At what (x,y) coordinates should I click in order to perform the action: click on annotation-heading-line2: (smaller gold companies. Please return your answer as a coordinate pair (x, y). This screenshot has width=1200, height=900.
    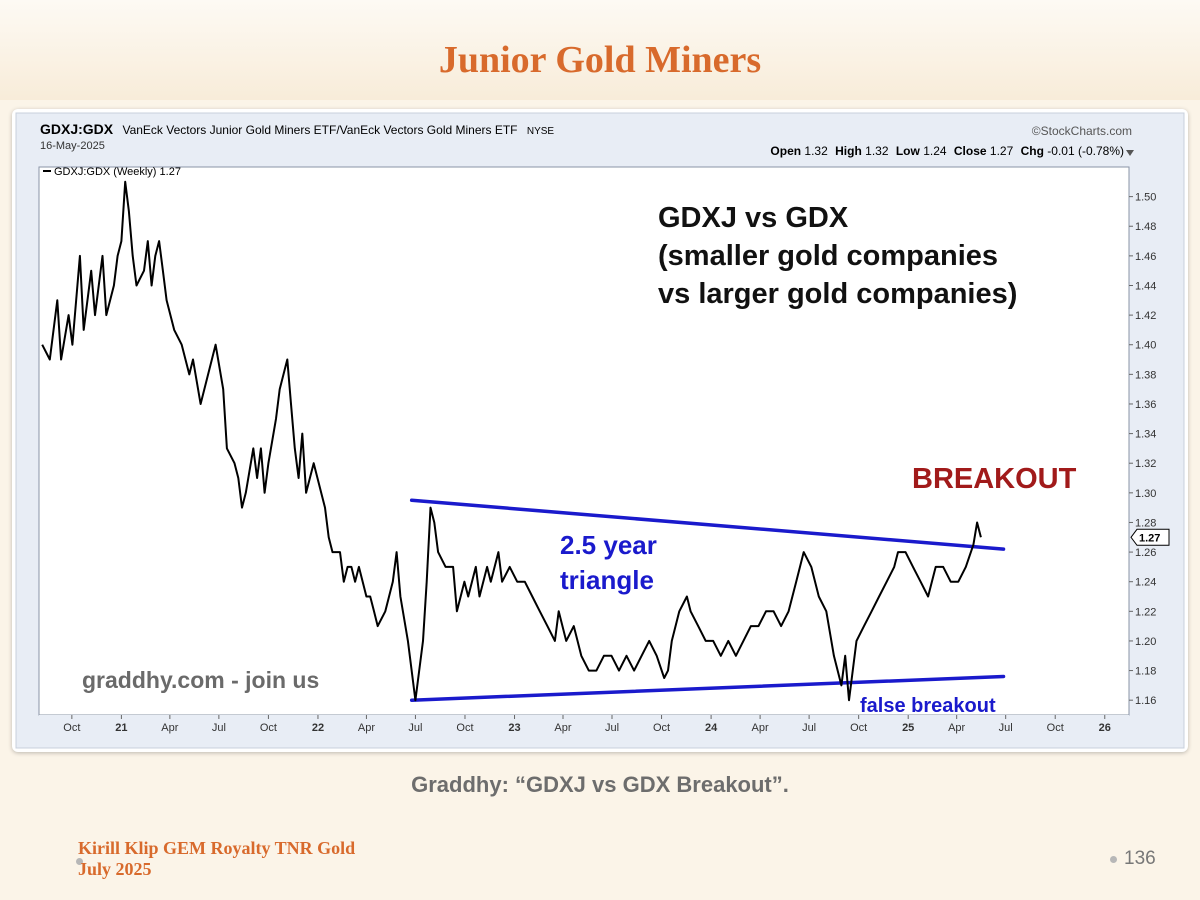
    Looking at the image, I should click on (828, 256).